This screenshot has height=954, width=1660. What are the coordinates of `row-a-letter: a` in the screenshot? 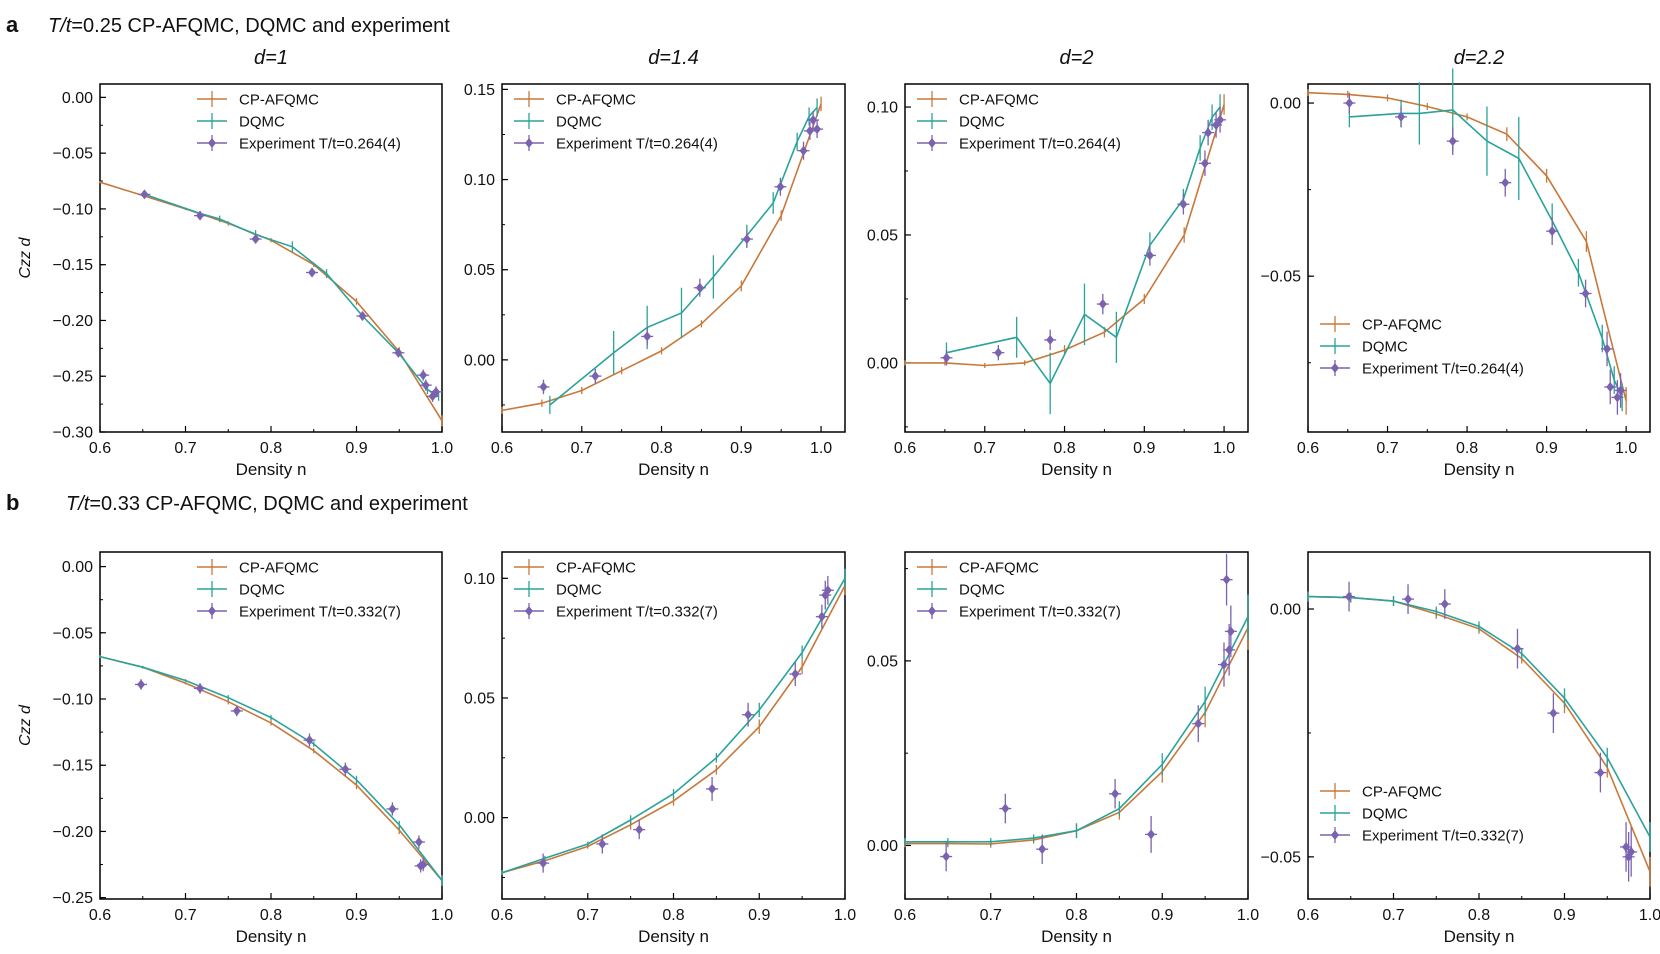 It's located at (12, 24).